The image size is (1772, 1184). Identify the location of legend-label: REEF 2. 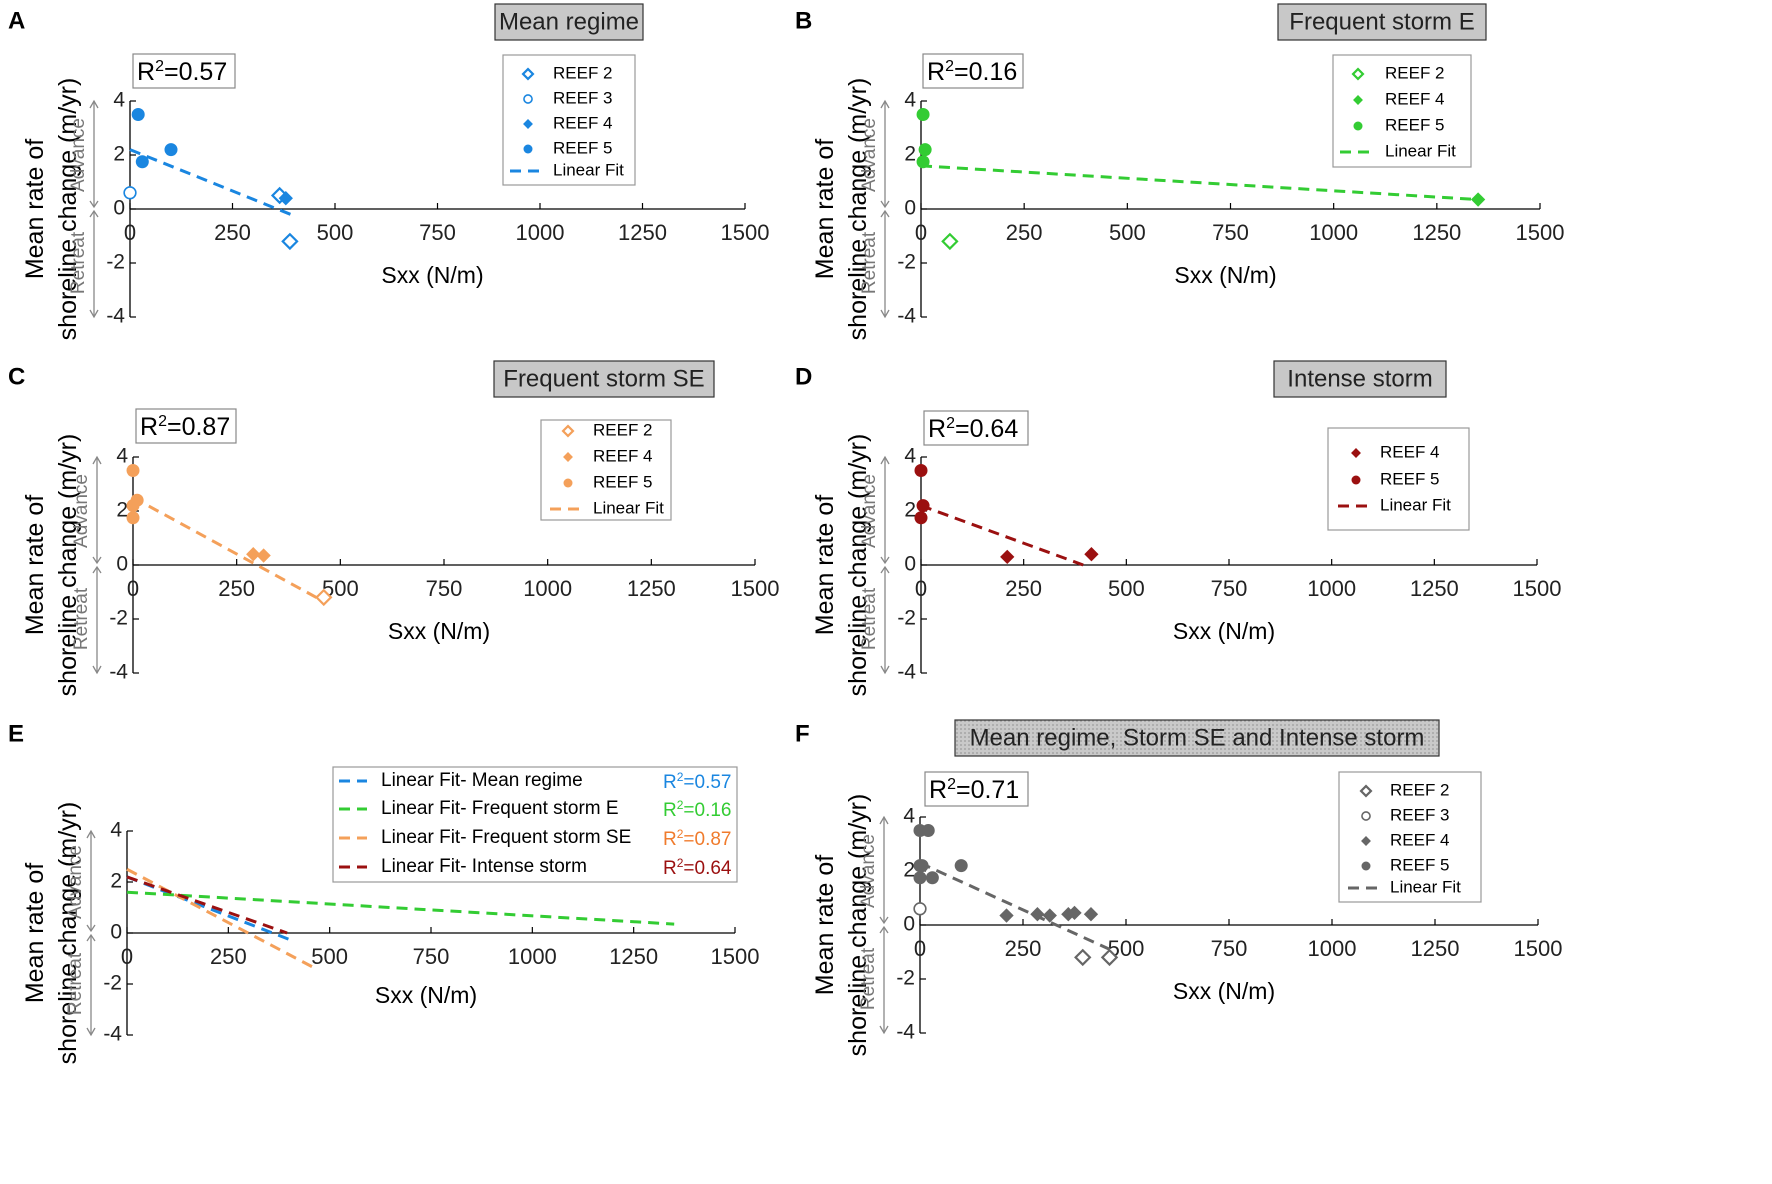
(623, 429).